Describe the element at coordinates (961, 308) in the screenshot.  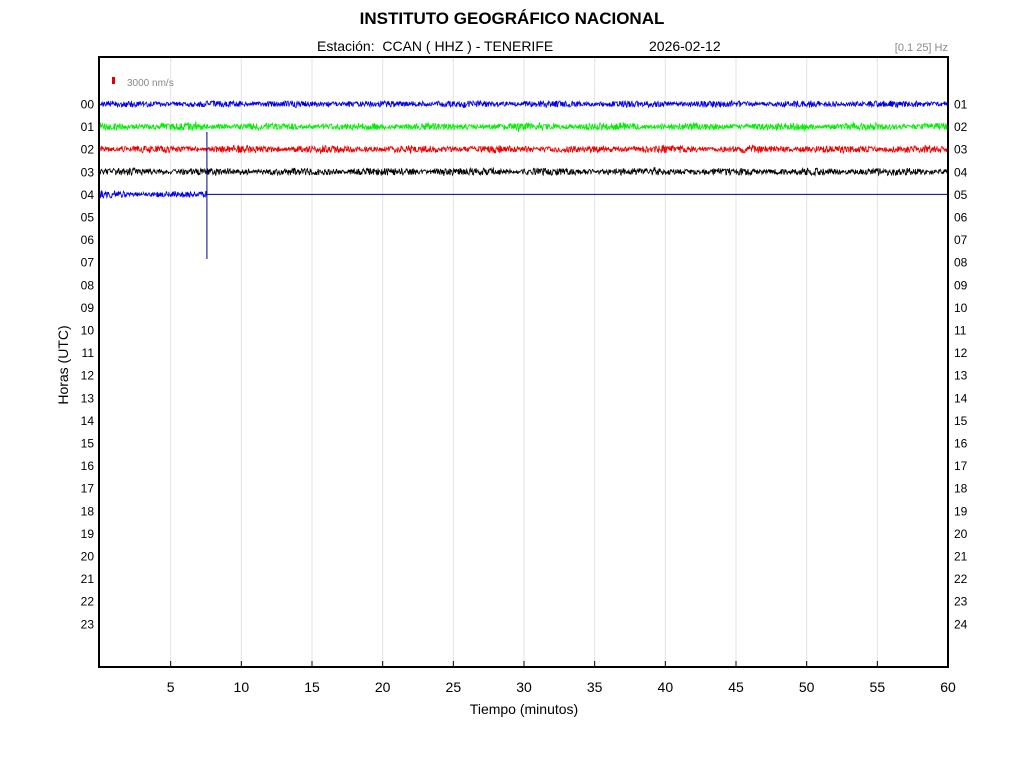
I see `y-right-tick-label: 10` at that location.